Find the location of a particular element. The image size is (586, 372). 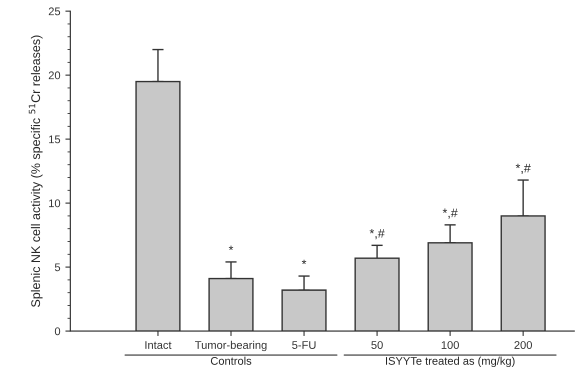

x-tick-label: Intact is located at coordinates (158, 345).